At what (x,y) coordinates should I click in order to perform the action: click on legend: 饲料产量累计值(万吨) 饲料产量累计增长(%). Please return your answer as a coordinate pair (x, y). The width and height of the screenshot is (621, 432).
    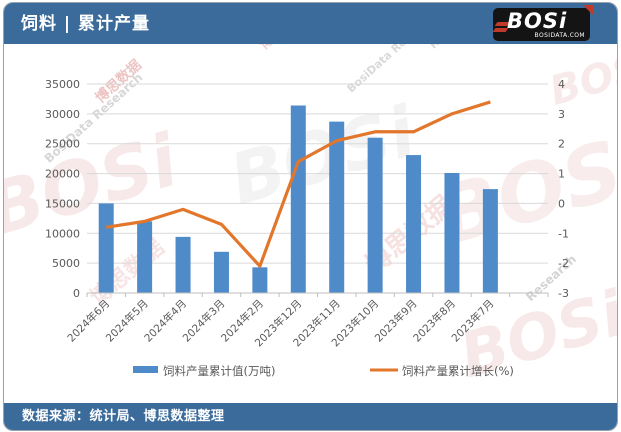
    Looking at the image, I should click on (323, 371).